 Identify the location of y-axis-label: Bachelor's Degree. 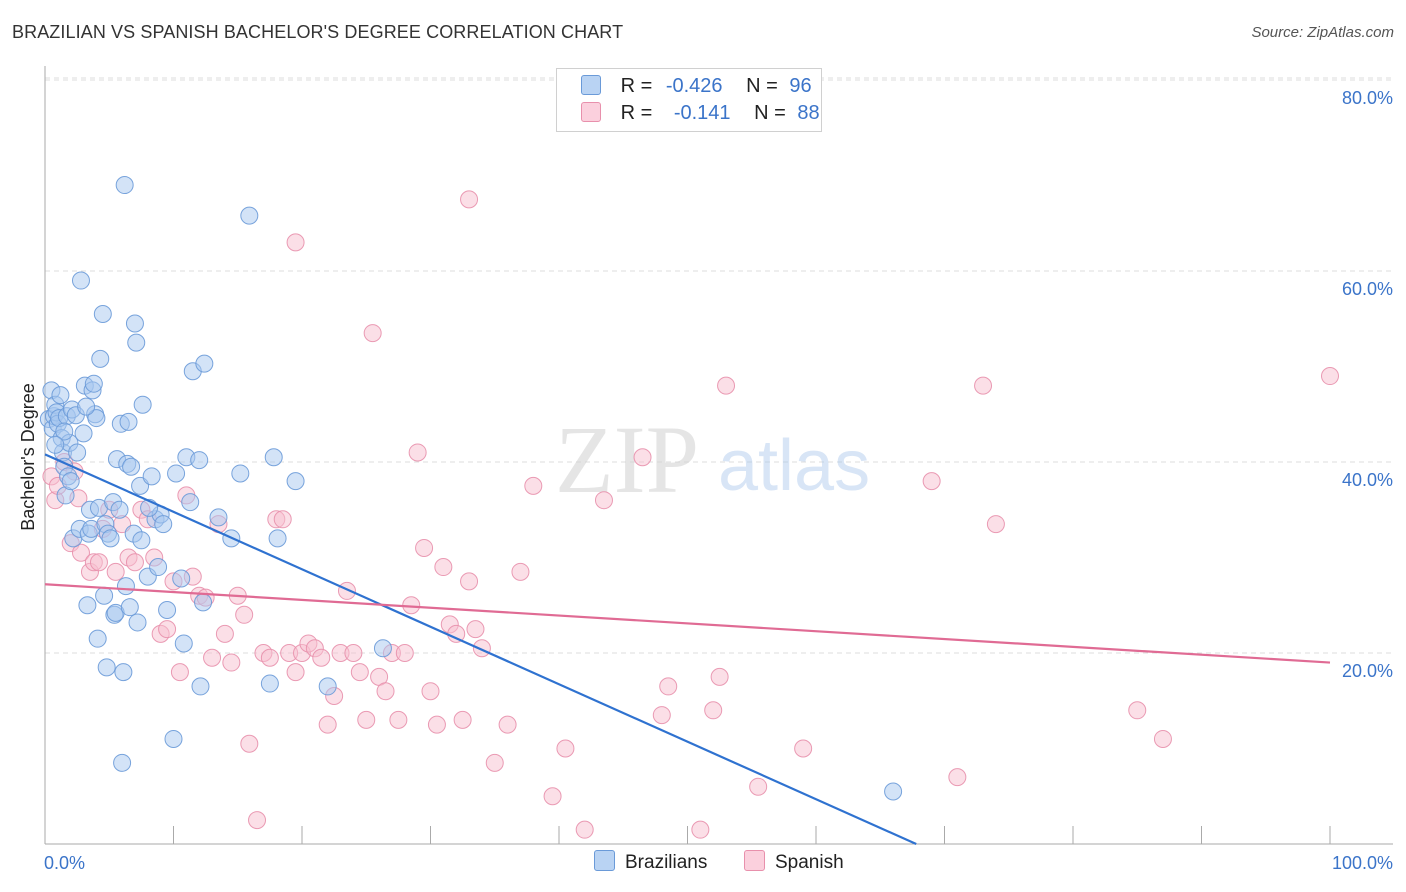
(28, 457).